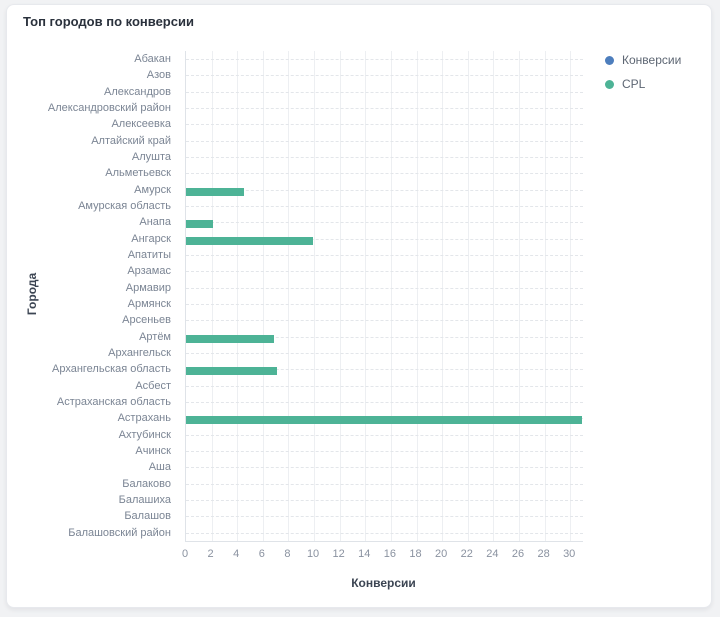 Image resolution: width=720 pixels, height=617 pixels. I want to click on category-label: Астраханская область, so click(113, 402).